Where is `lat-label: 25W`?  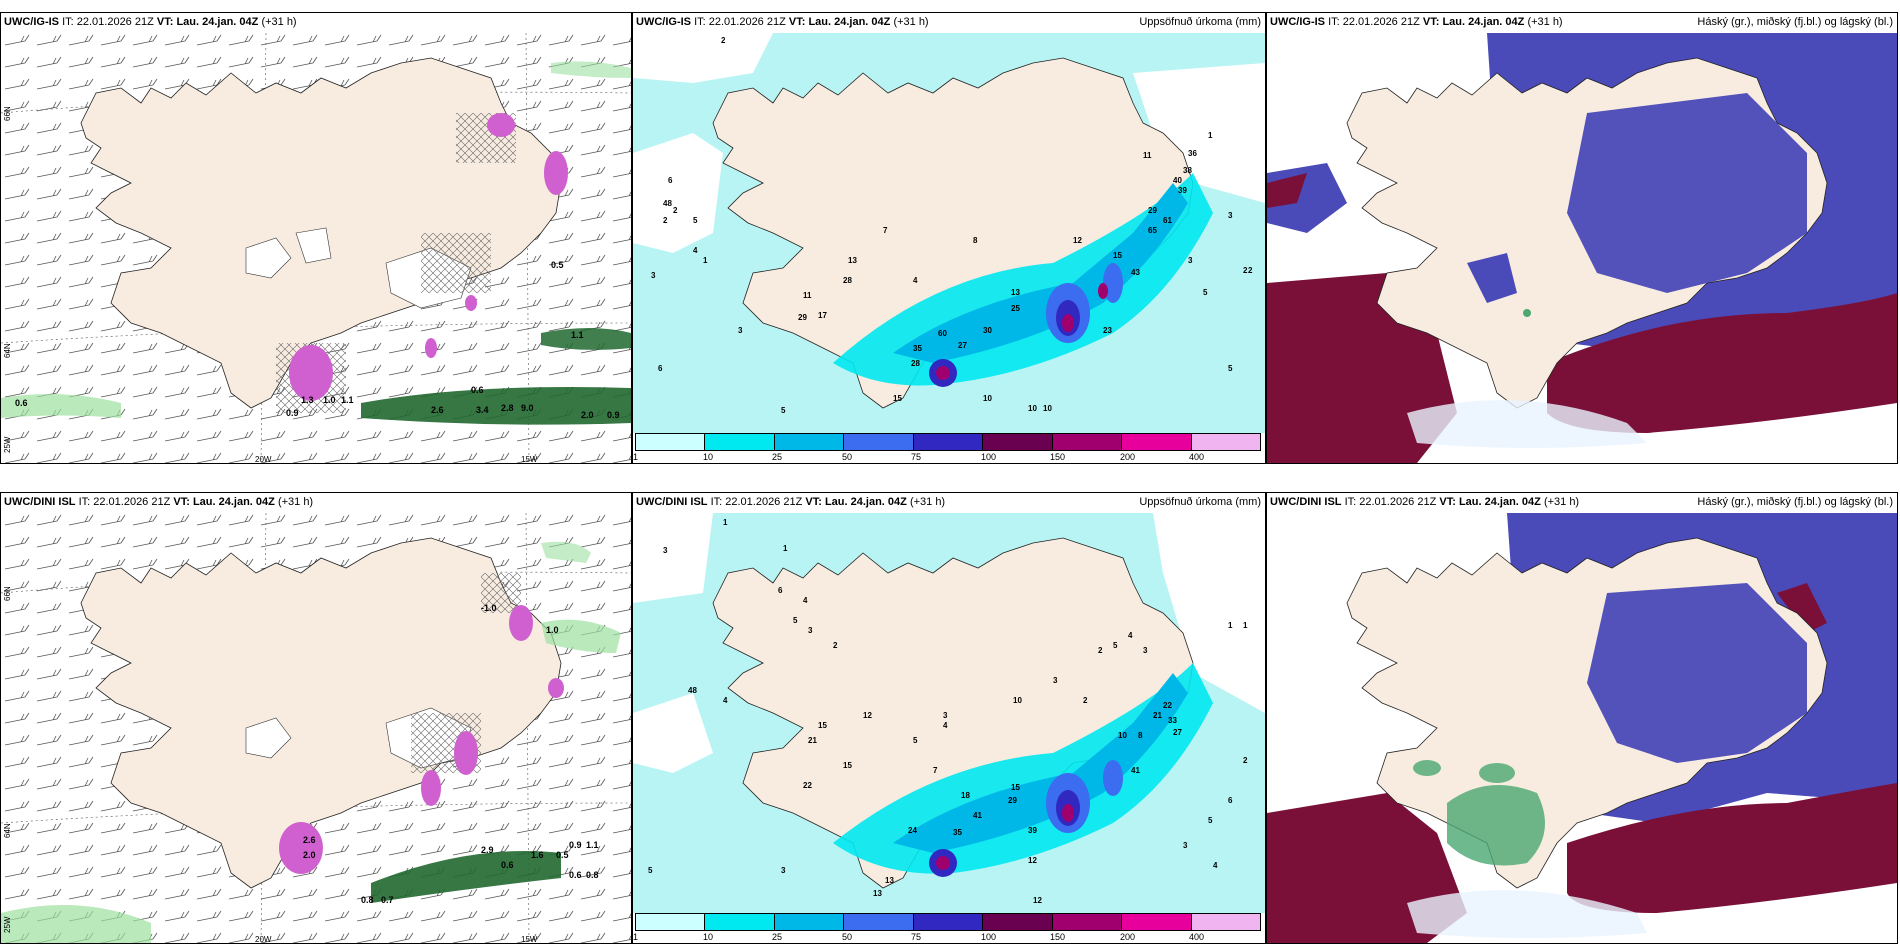 lat-label: 25W is located at coordinates (7, 444).